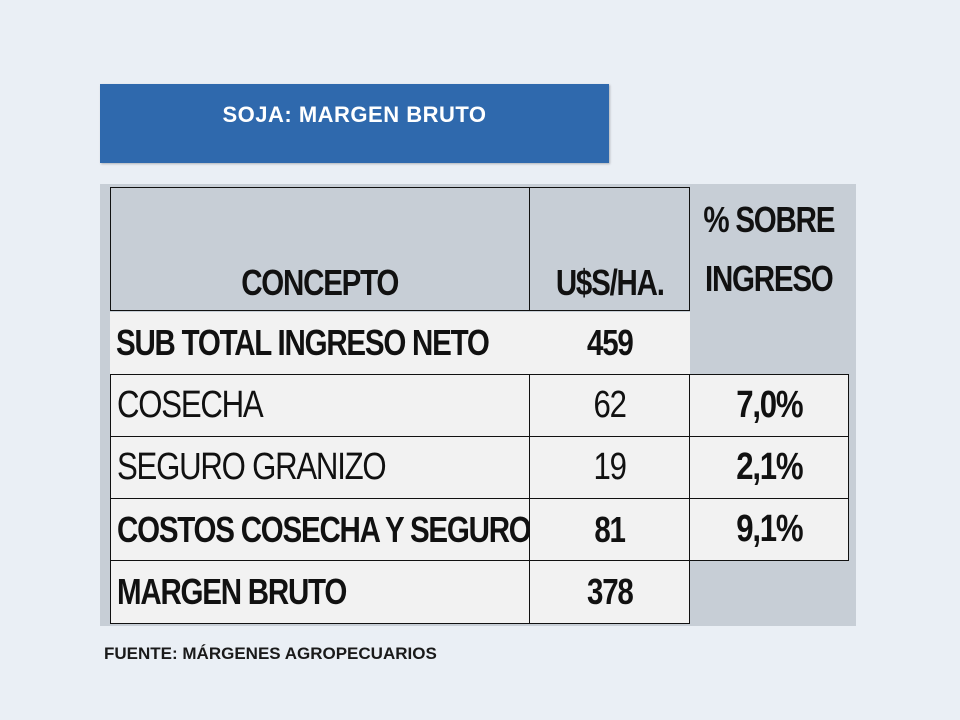 Image resolution: width=960 pixels, height=720 pixels. Describe the element at coordinates (320, 343) in the screenshot. I see `table-row-concept: SUB TOTAL INGRESO NETO` at that location.